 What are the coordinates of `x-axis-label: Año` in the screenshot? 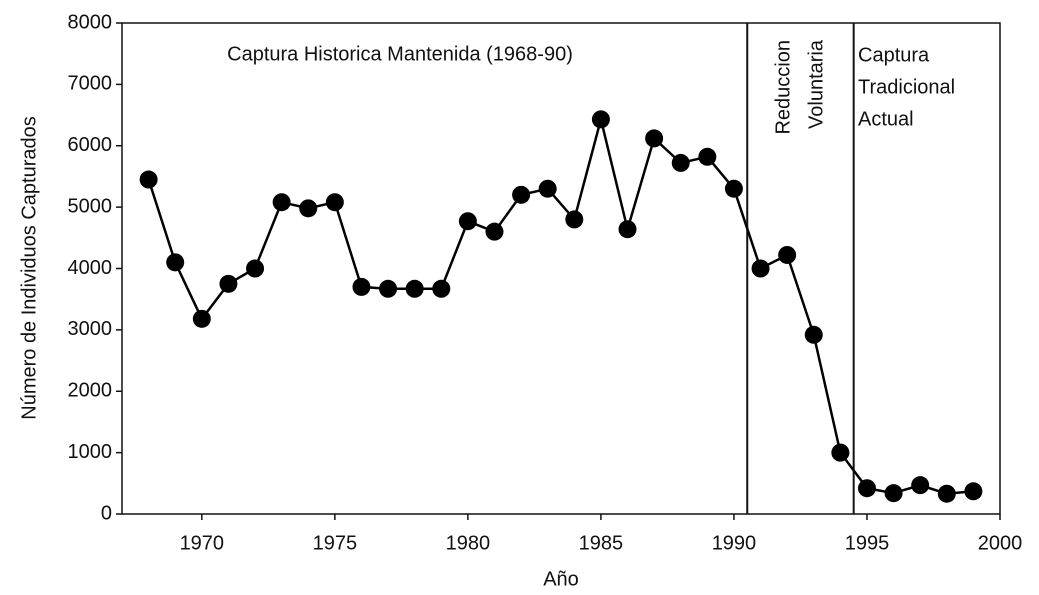 It's located at (561, 579).